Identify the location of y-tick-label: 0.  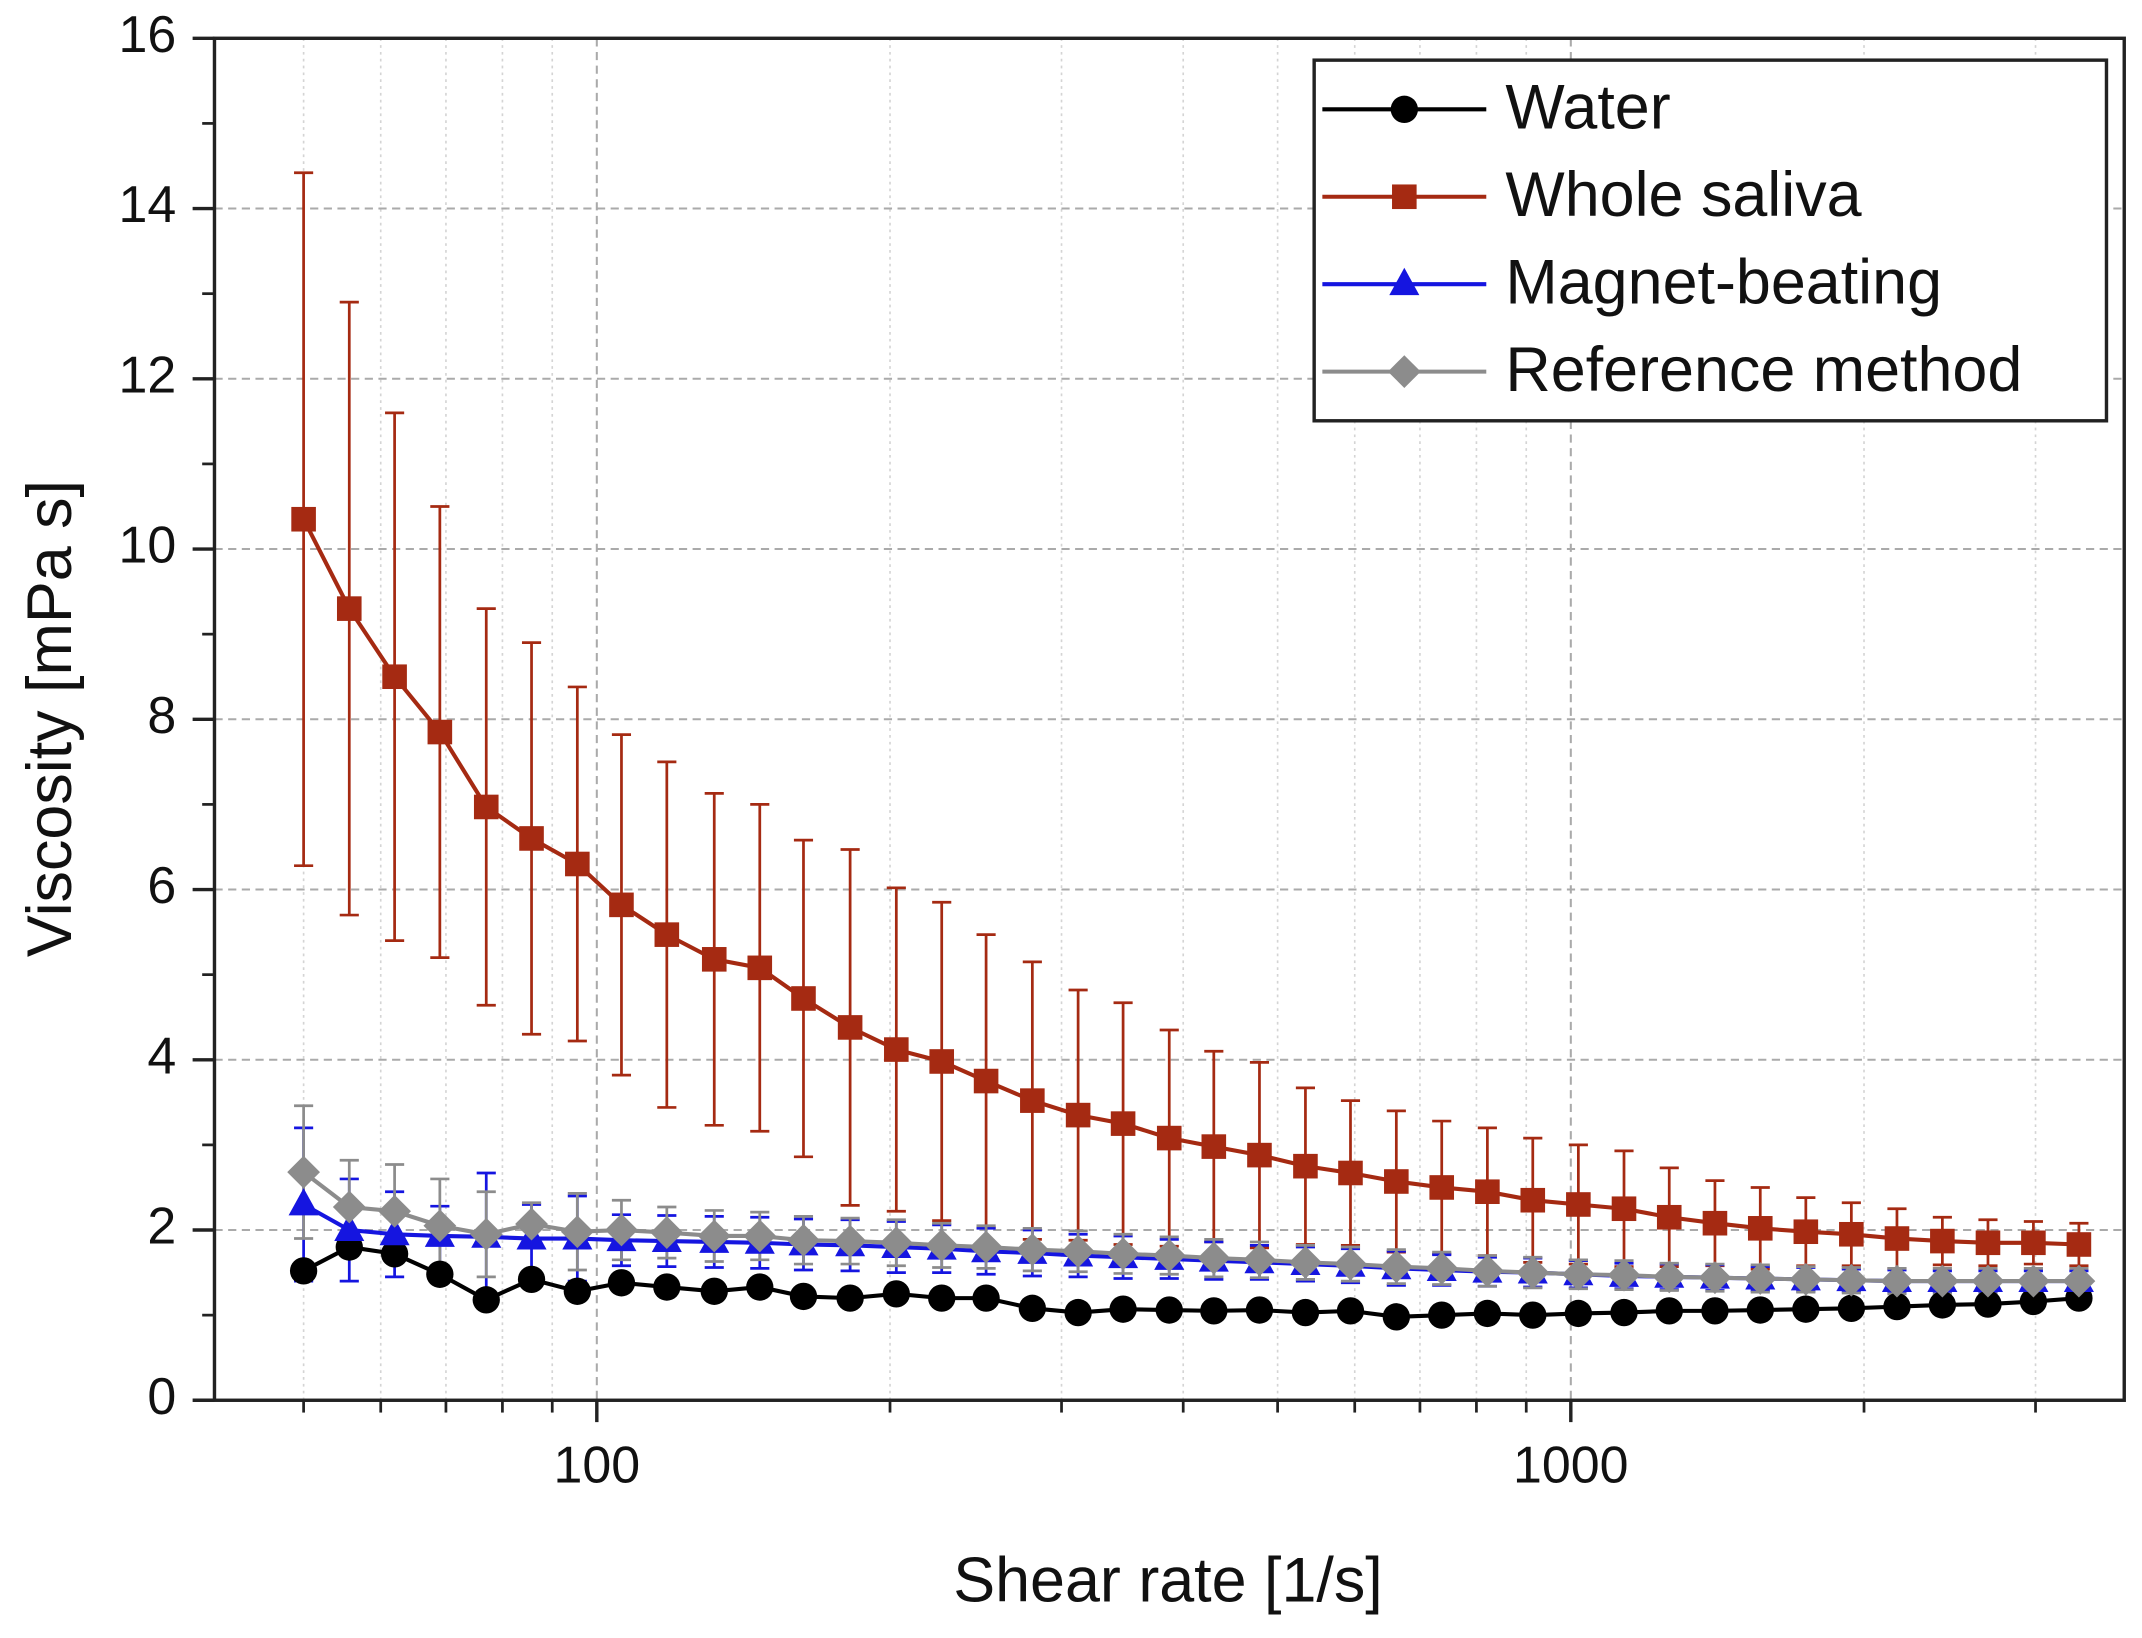
(161, 1397).